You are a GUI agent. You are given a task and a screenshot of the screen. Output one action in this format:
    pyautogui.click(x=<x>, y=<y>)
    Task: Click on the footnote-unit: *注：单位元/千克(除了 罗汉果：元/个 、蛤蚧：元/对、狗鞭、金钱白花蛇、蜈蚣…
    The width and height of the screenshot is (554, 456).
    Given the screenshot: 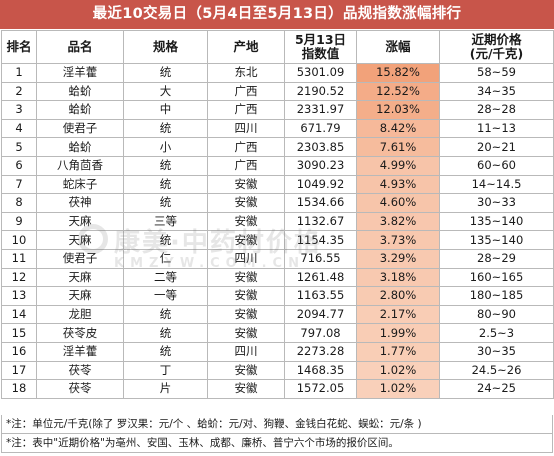 What is the action you would take?
    pyautogui.click(x=277, y=424)
    